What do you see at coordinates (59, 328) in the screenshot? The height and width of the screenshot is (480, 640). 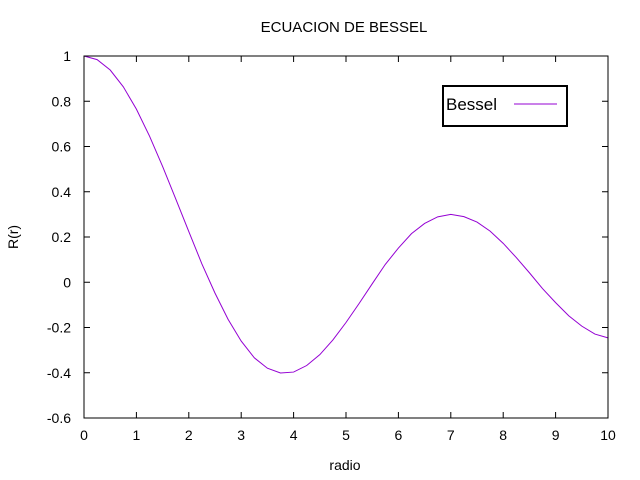 I see `y-tick-label-2: -0.2` at bounding box center [59, 328].